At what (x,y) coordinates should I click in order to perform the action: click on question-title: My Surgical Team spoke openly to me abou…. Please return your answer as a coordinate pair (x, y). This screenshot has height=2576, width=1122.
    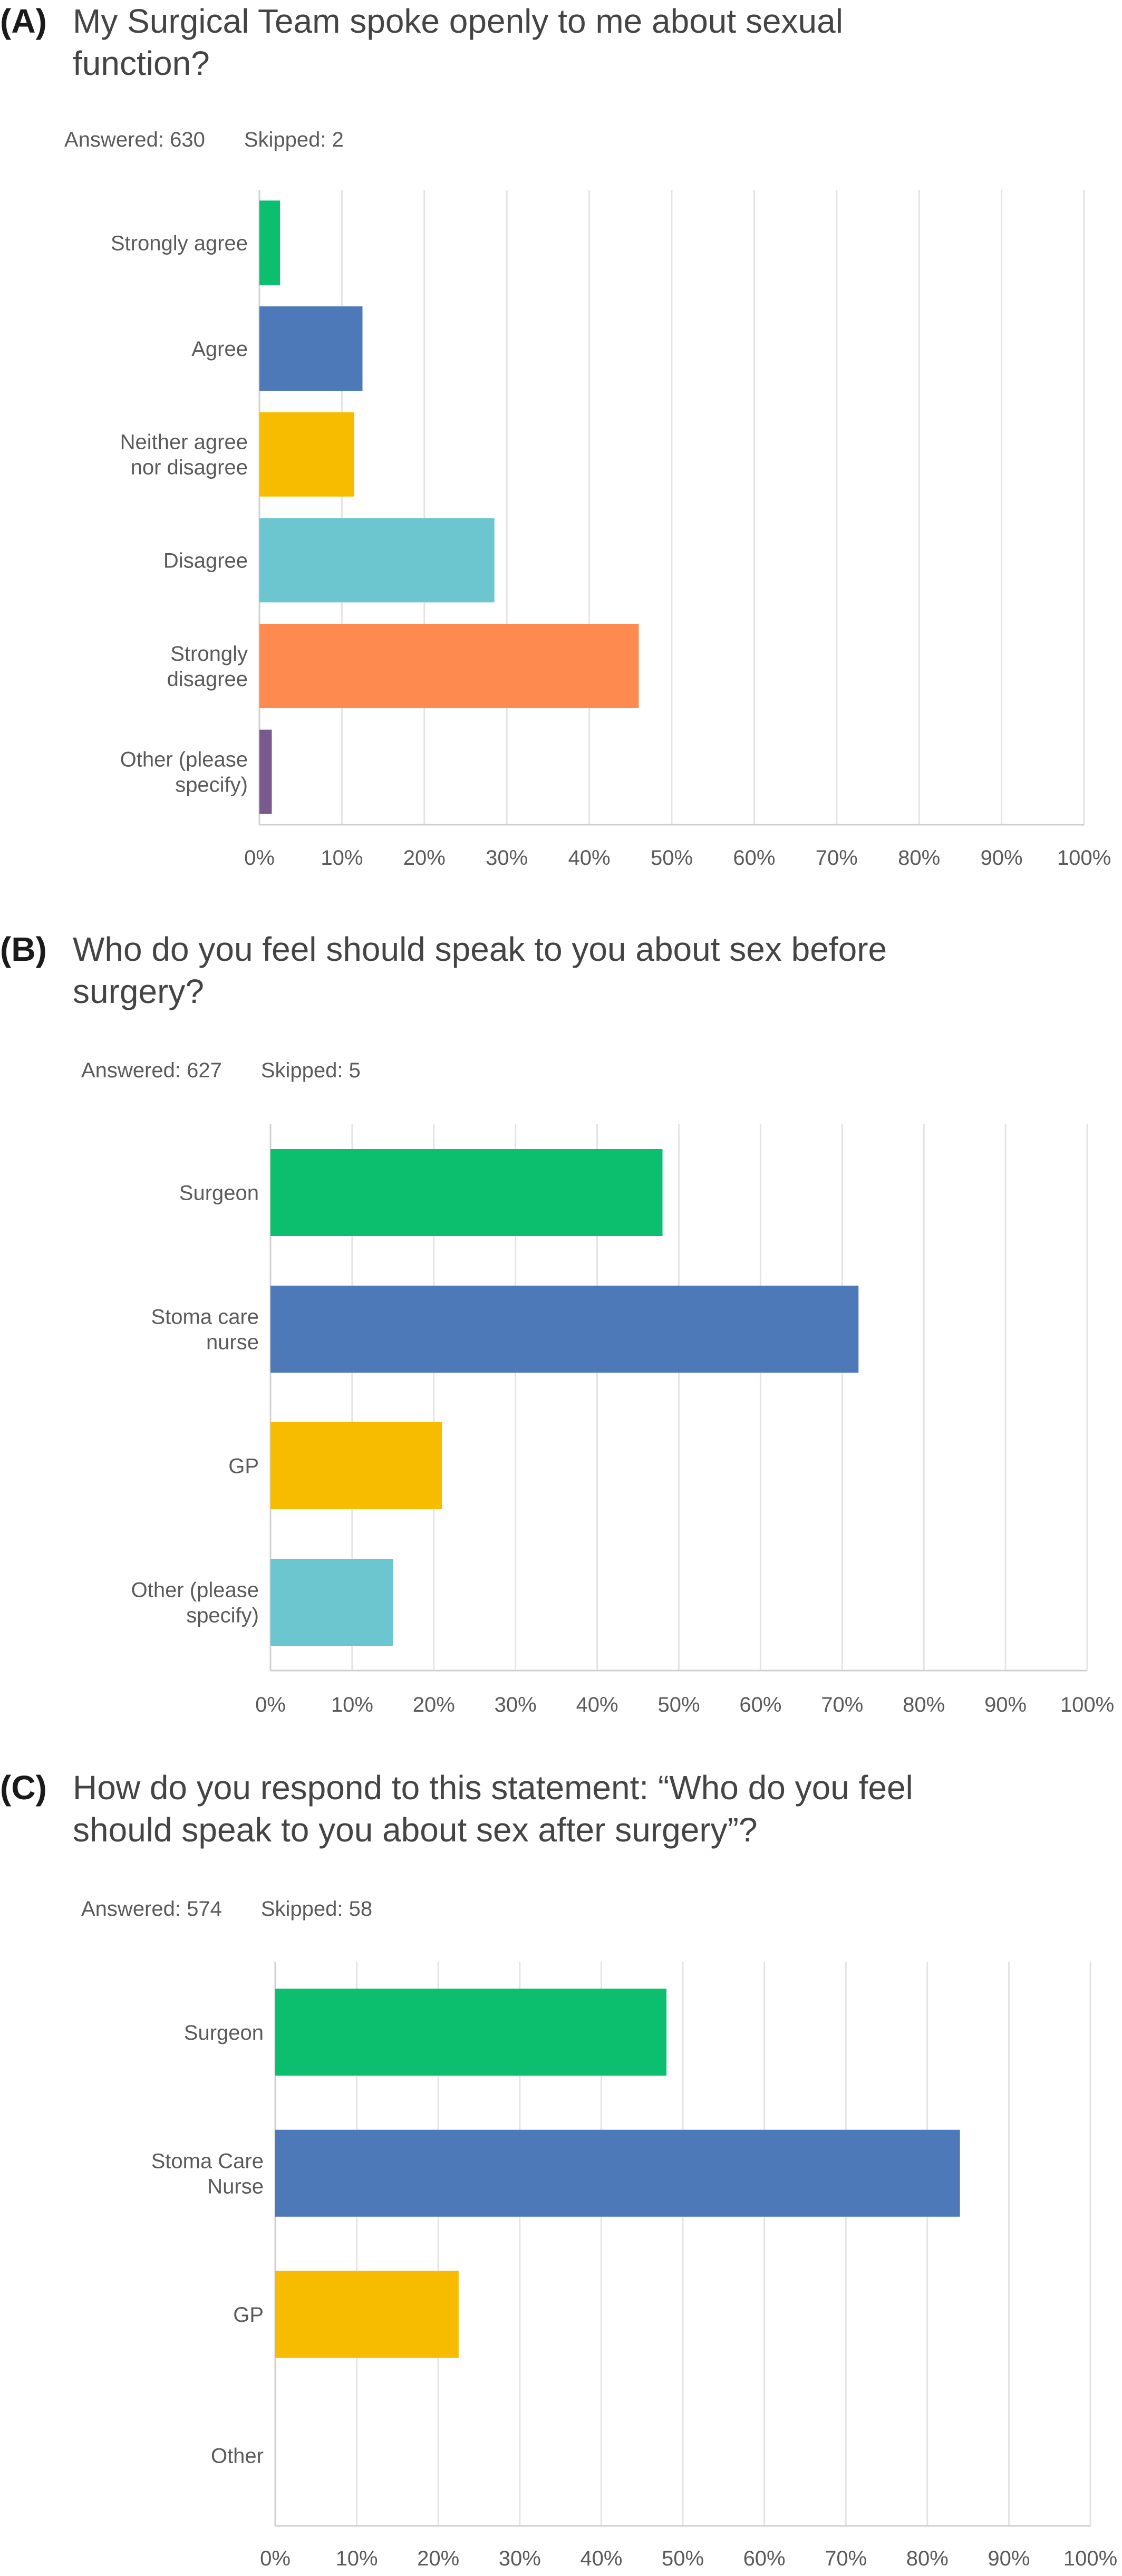
    Looking at the image, I should click on (521, 42).